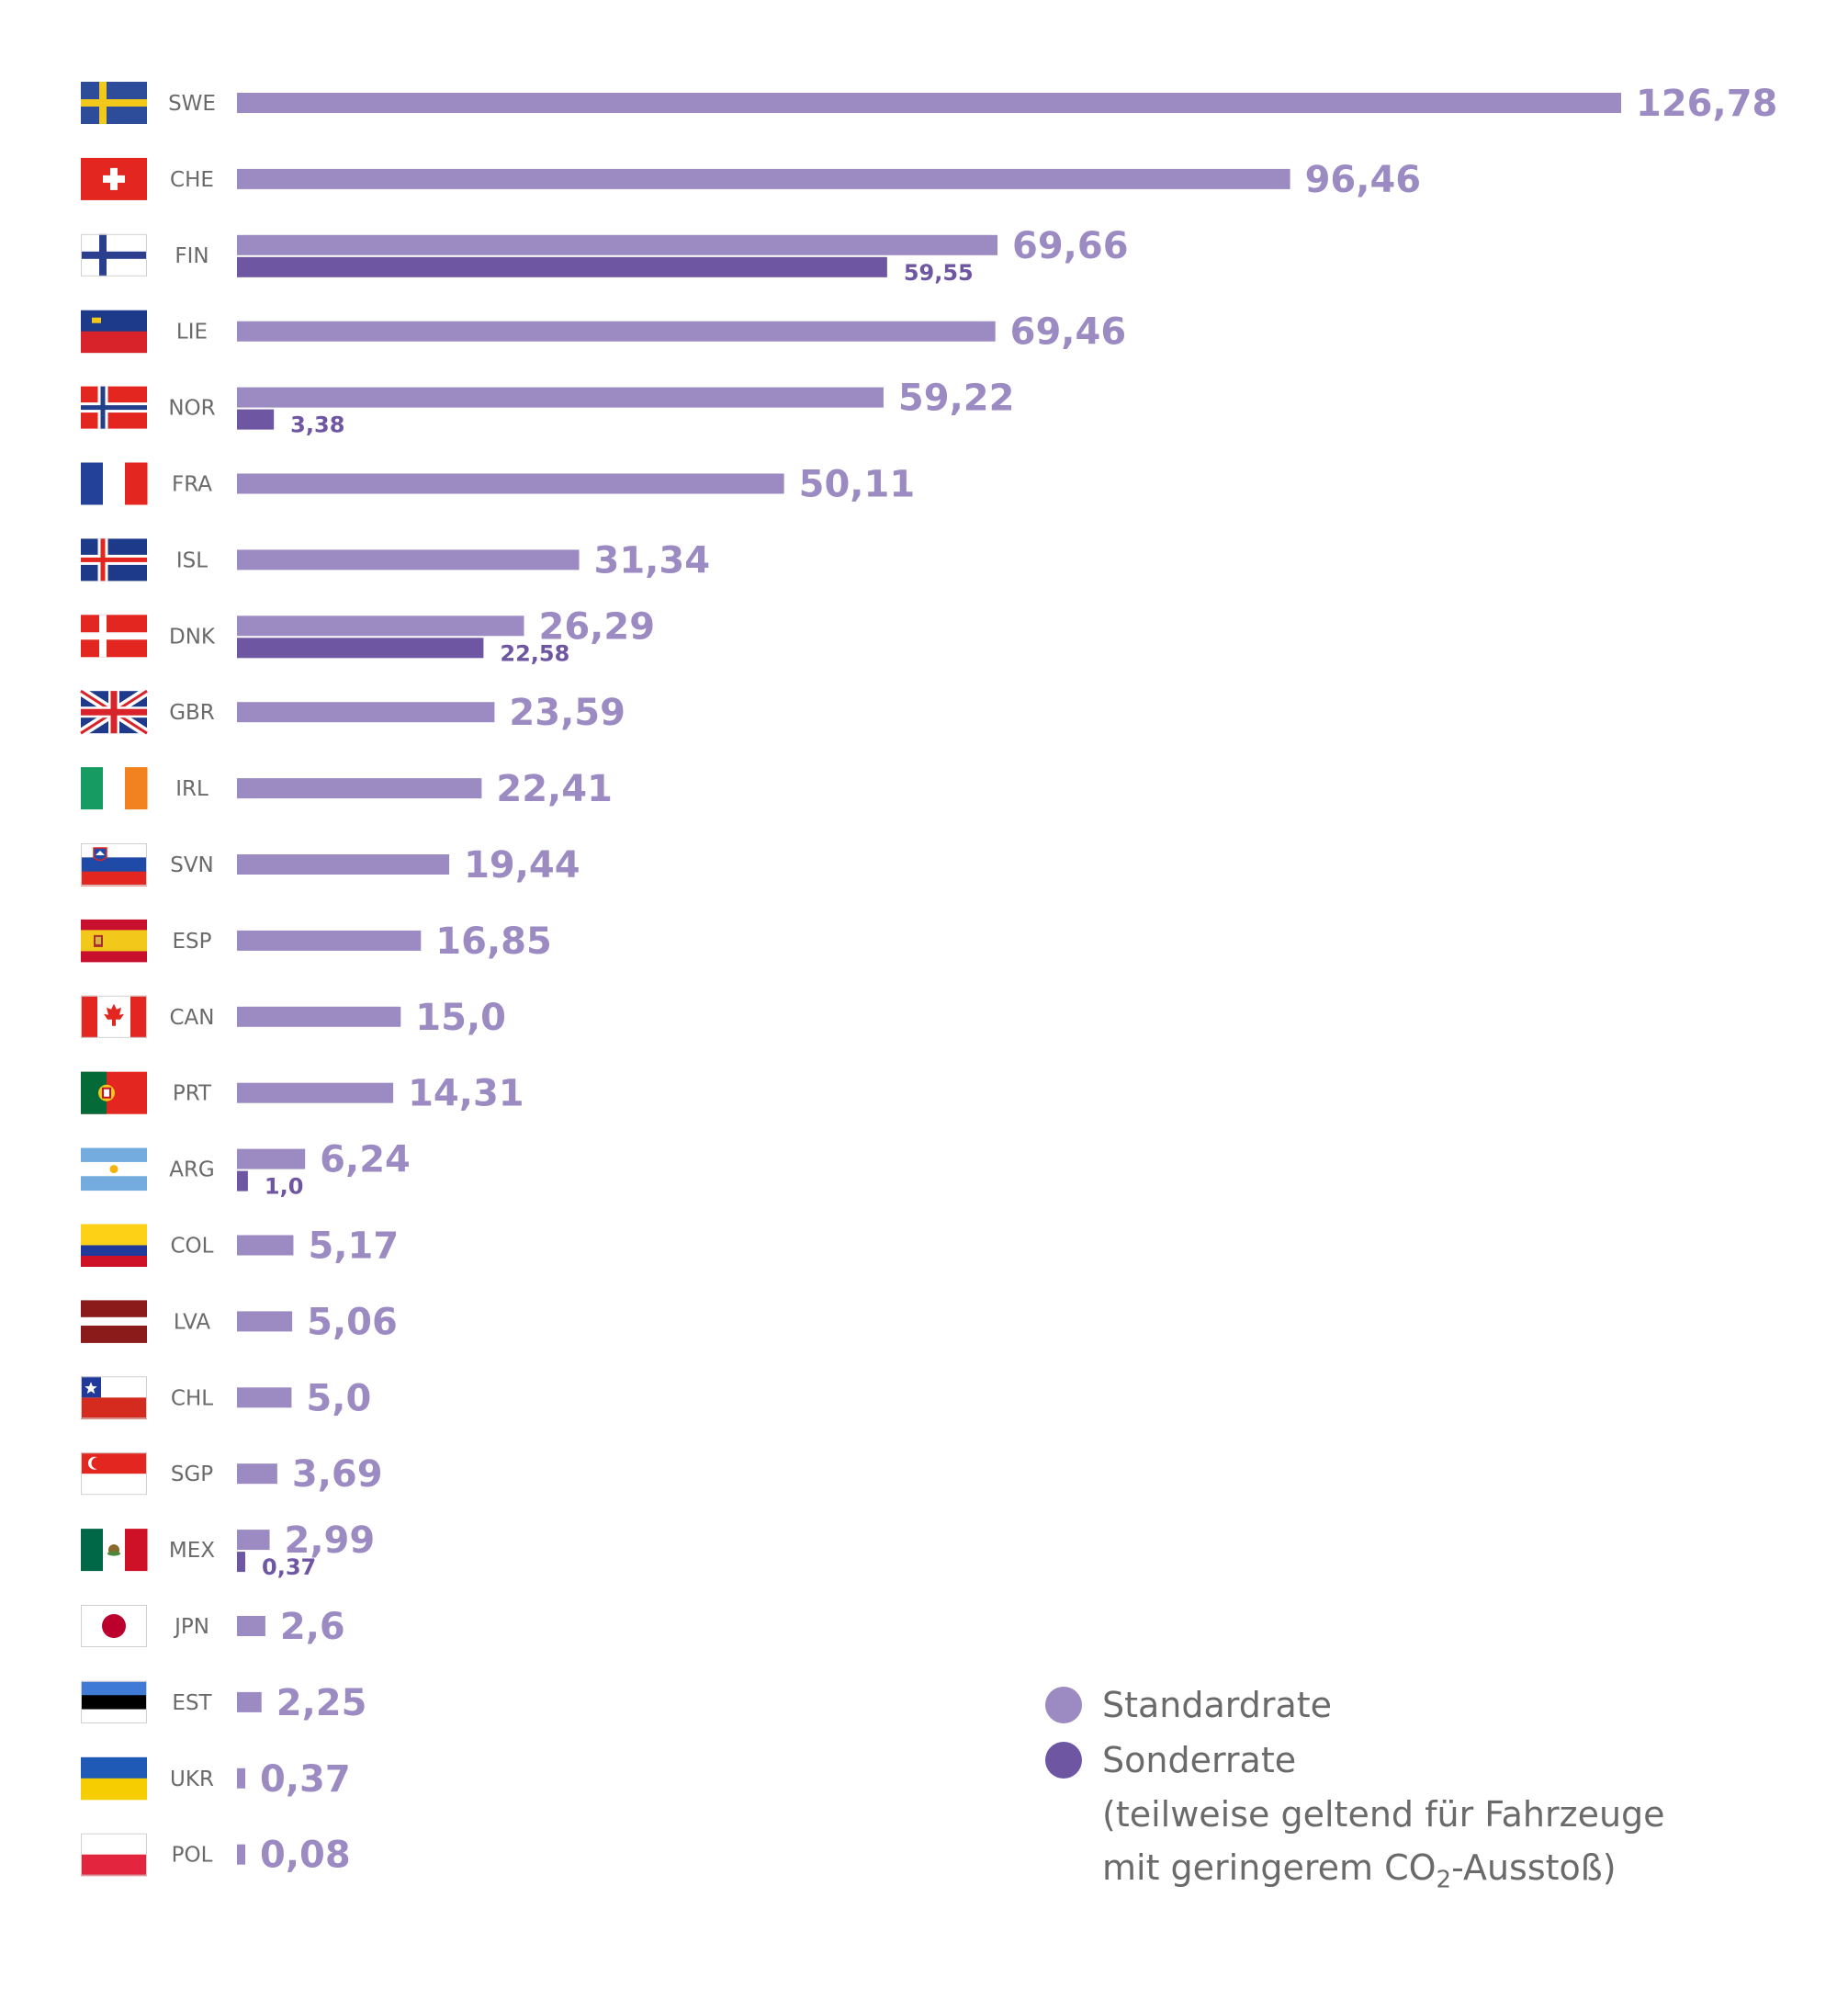 The width and height of the screenshot is (1848, 1999). I want to click on special-value-label: 0,37, so click(289, 1567).